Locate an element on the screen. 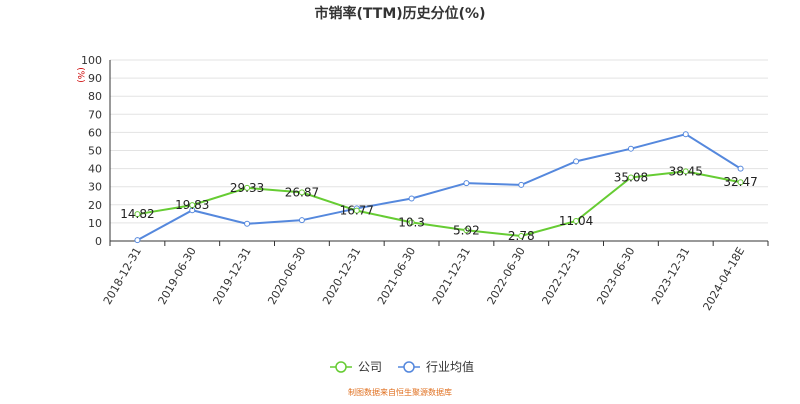  data-label: 16.77 is located at coordinates (357, 211).